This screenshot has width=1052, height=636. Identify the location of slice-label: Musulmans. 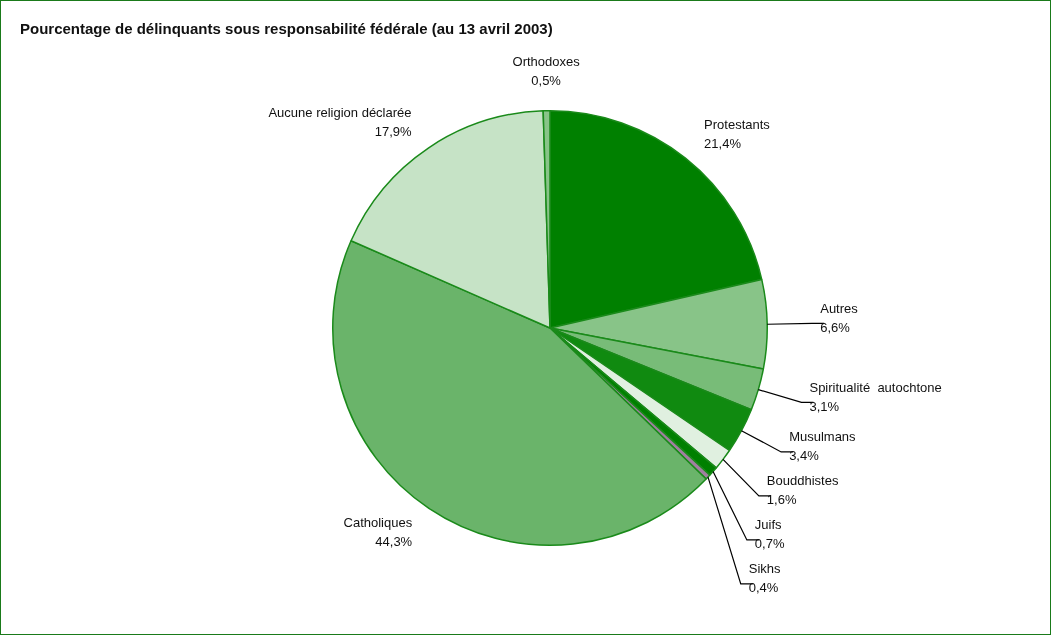
(823, 437).